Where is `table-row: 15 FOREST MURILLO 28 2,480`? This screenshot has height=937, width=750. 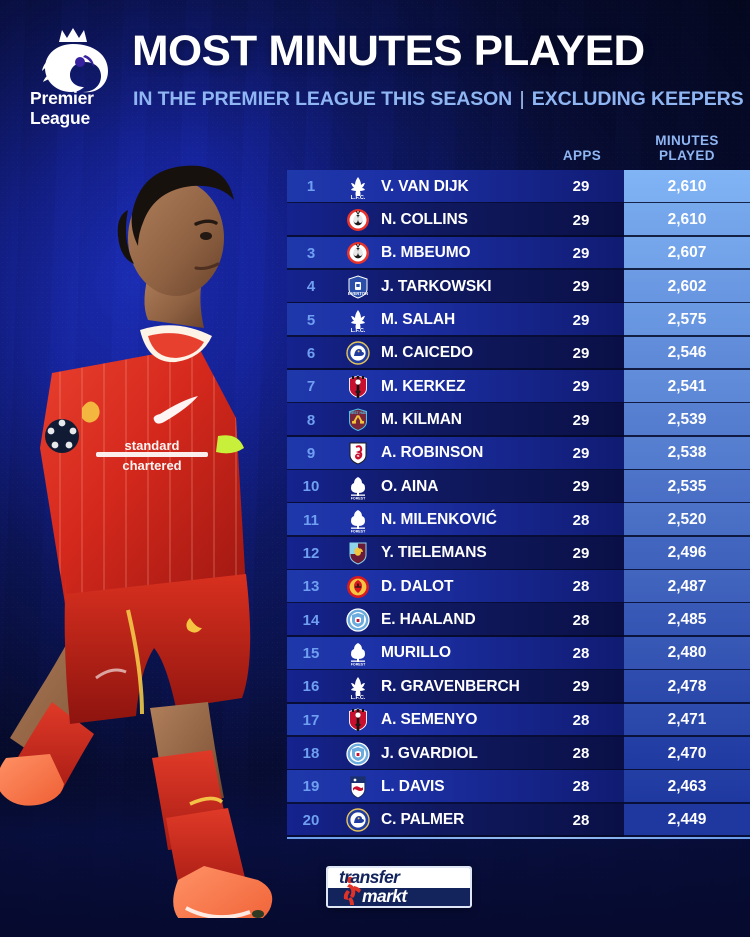
table-row: 15 FOREST MURILLO 28 2,480 is located at coordinates (518, 653).